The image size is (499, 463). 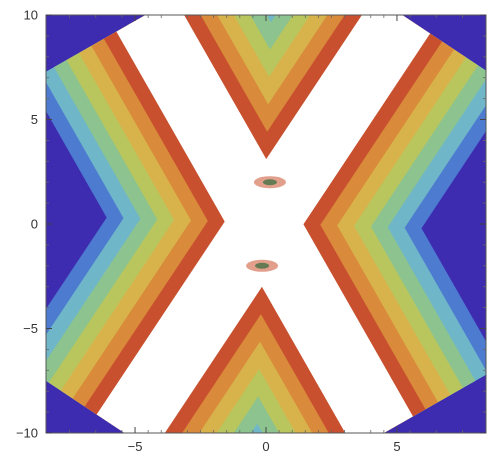 What do you see at coordinates (396, 446) in the screenshot?
I see `x-tick-label-2: 5` at bounding box center [396, 446].